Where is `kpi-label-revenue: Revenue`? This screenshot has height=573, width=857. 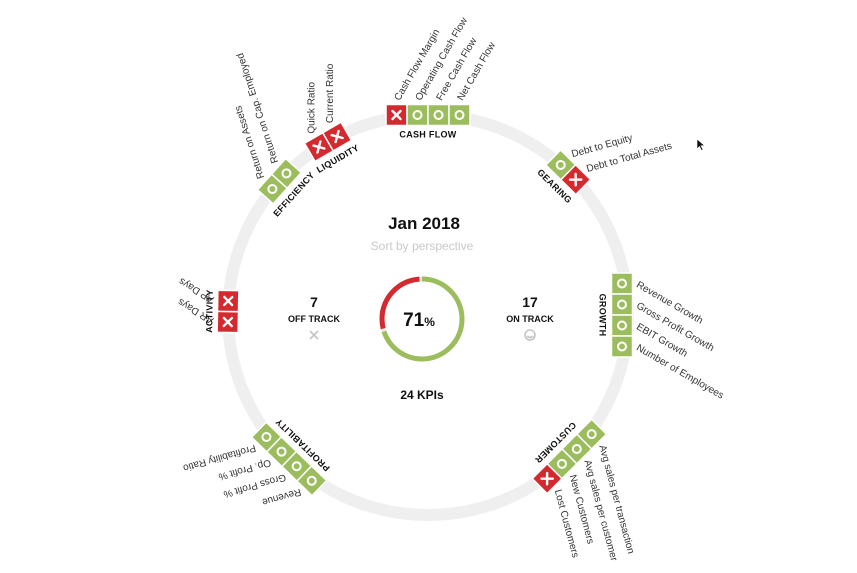
kpi-label-revenue: Revenue is located at coordinates (281, 497).